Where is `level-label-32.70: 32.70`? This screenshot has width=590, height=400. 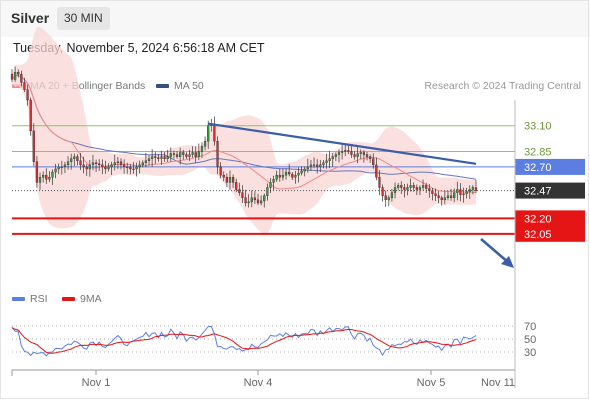
level-label-32.70: 32.70 is located at coordinates (538, 168).